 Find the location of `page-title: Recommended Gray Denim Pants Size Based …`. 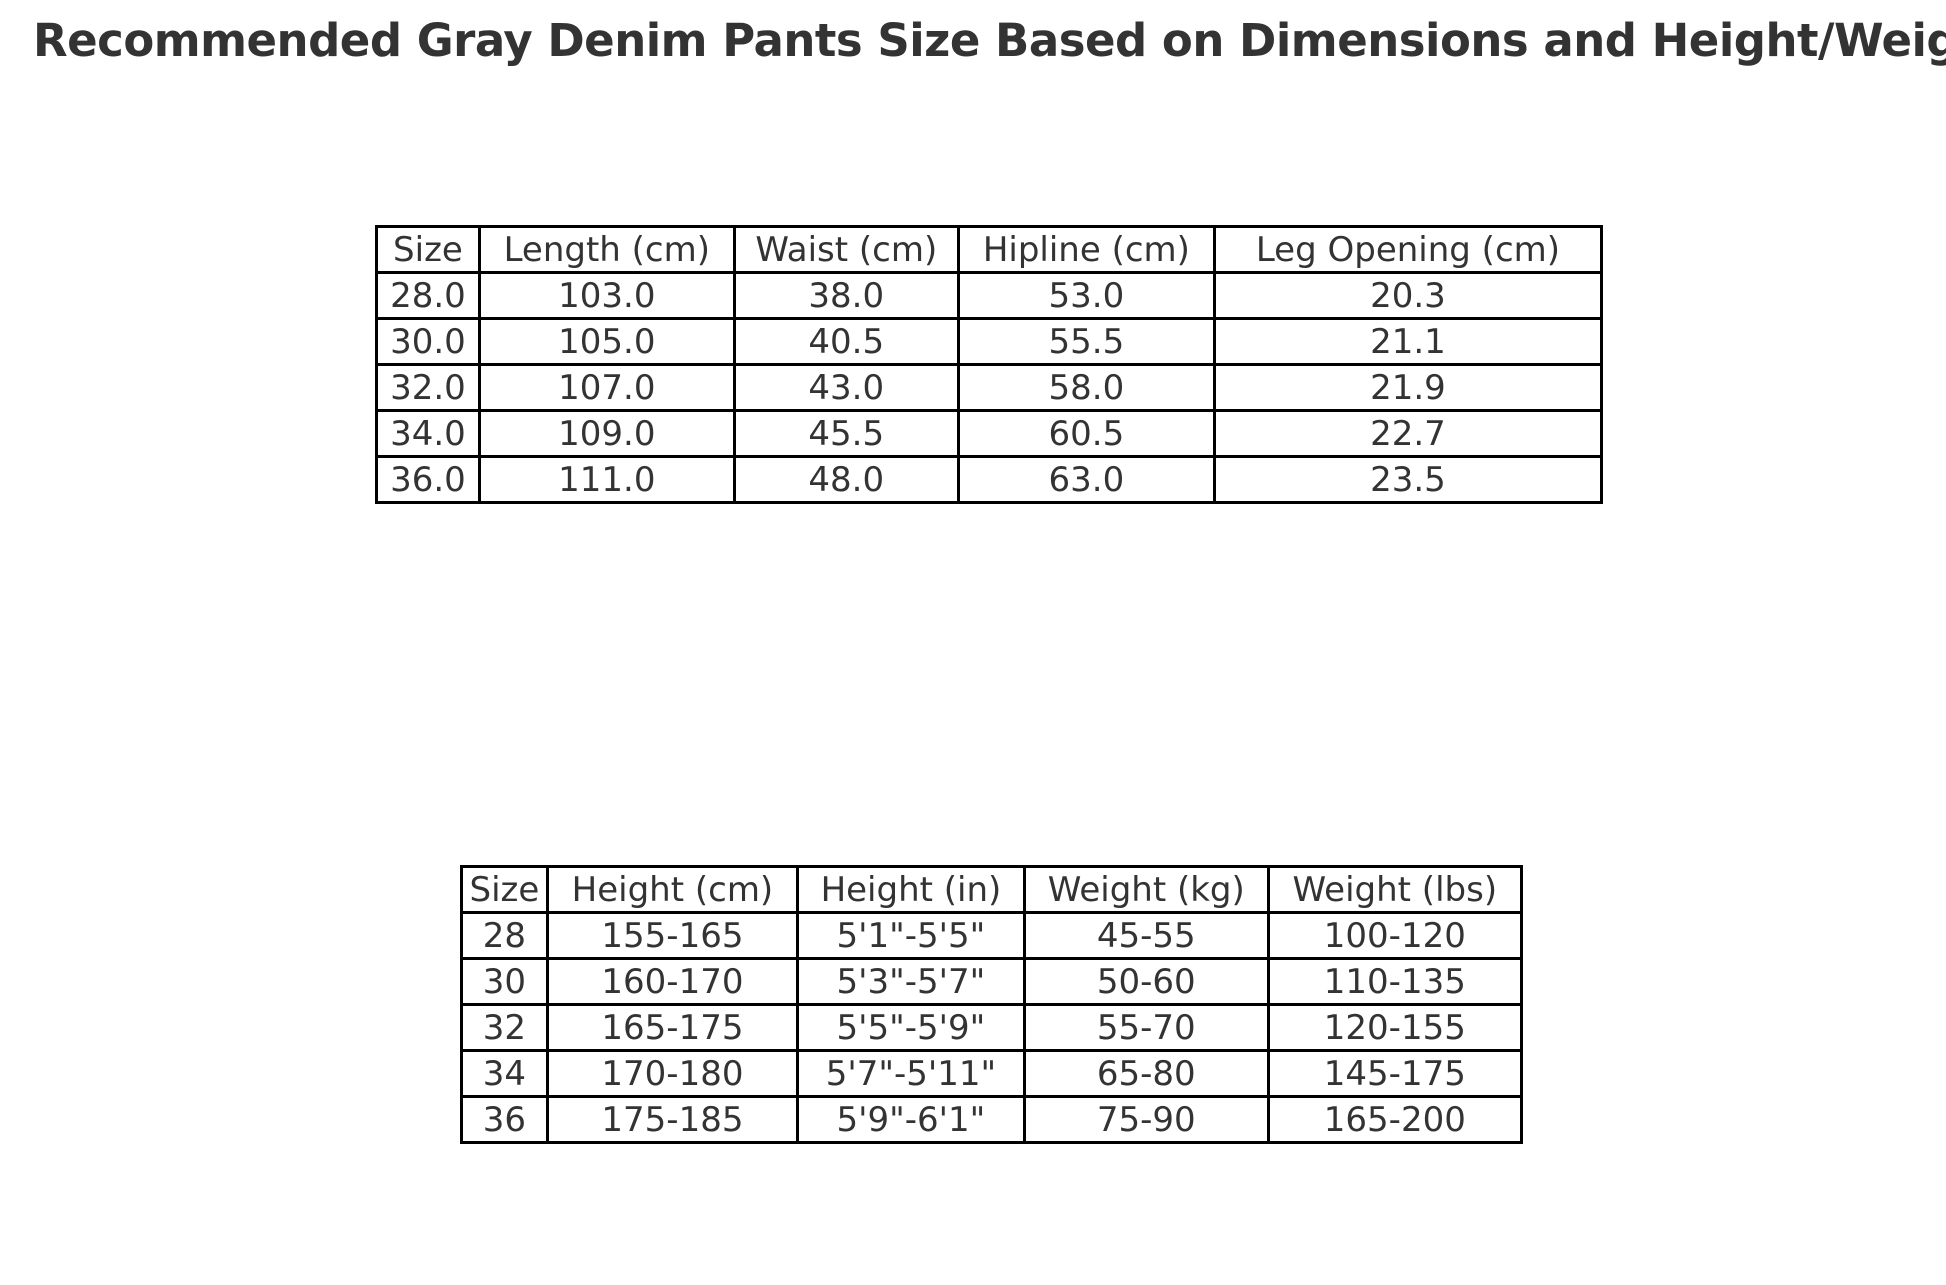

page-title: Recommended Gray Denim Pants Size Based … is located at coordinates (989, 40).